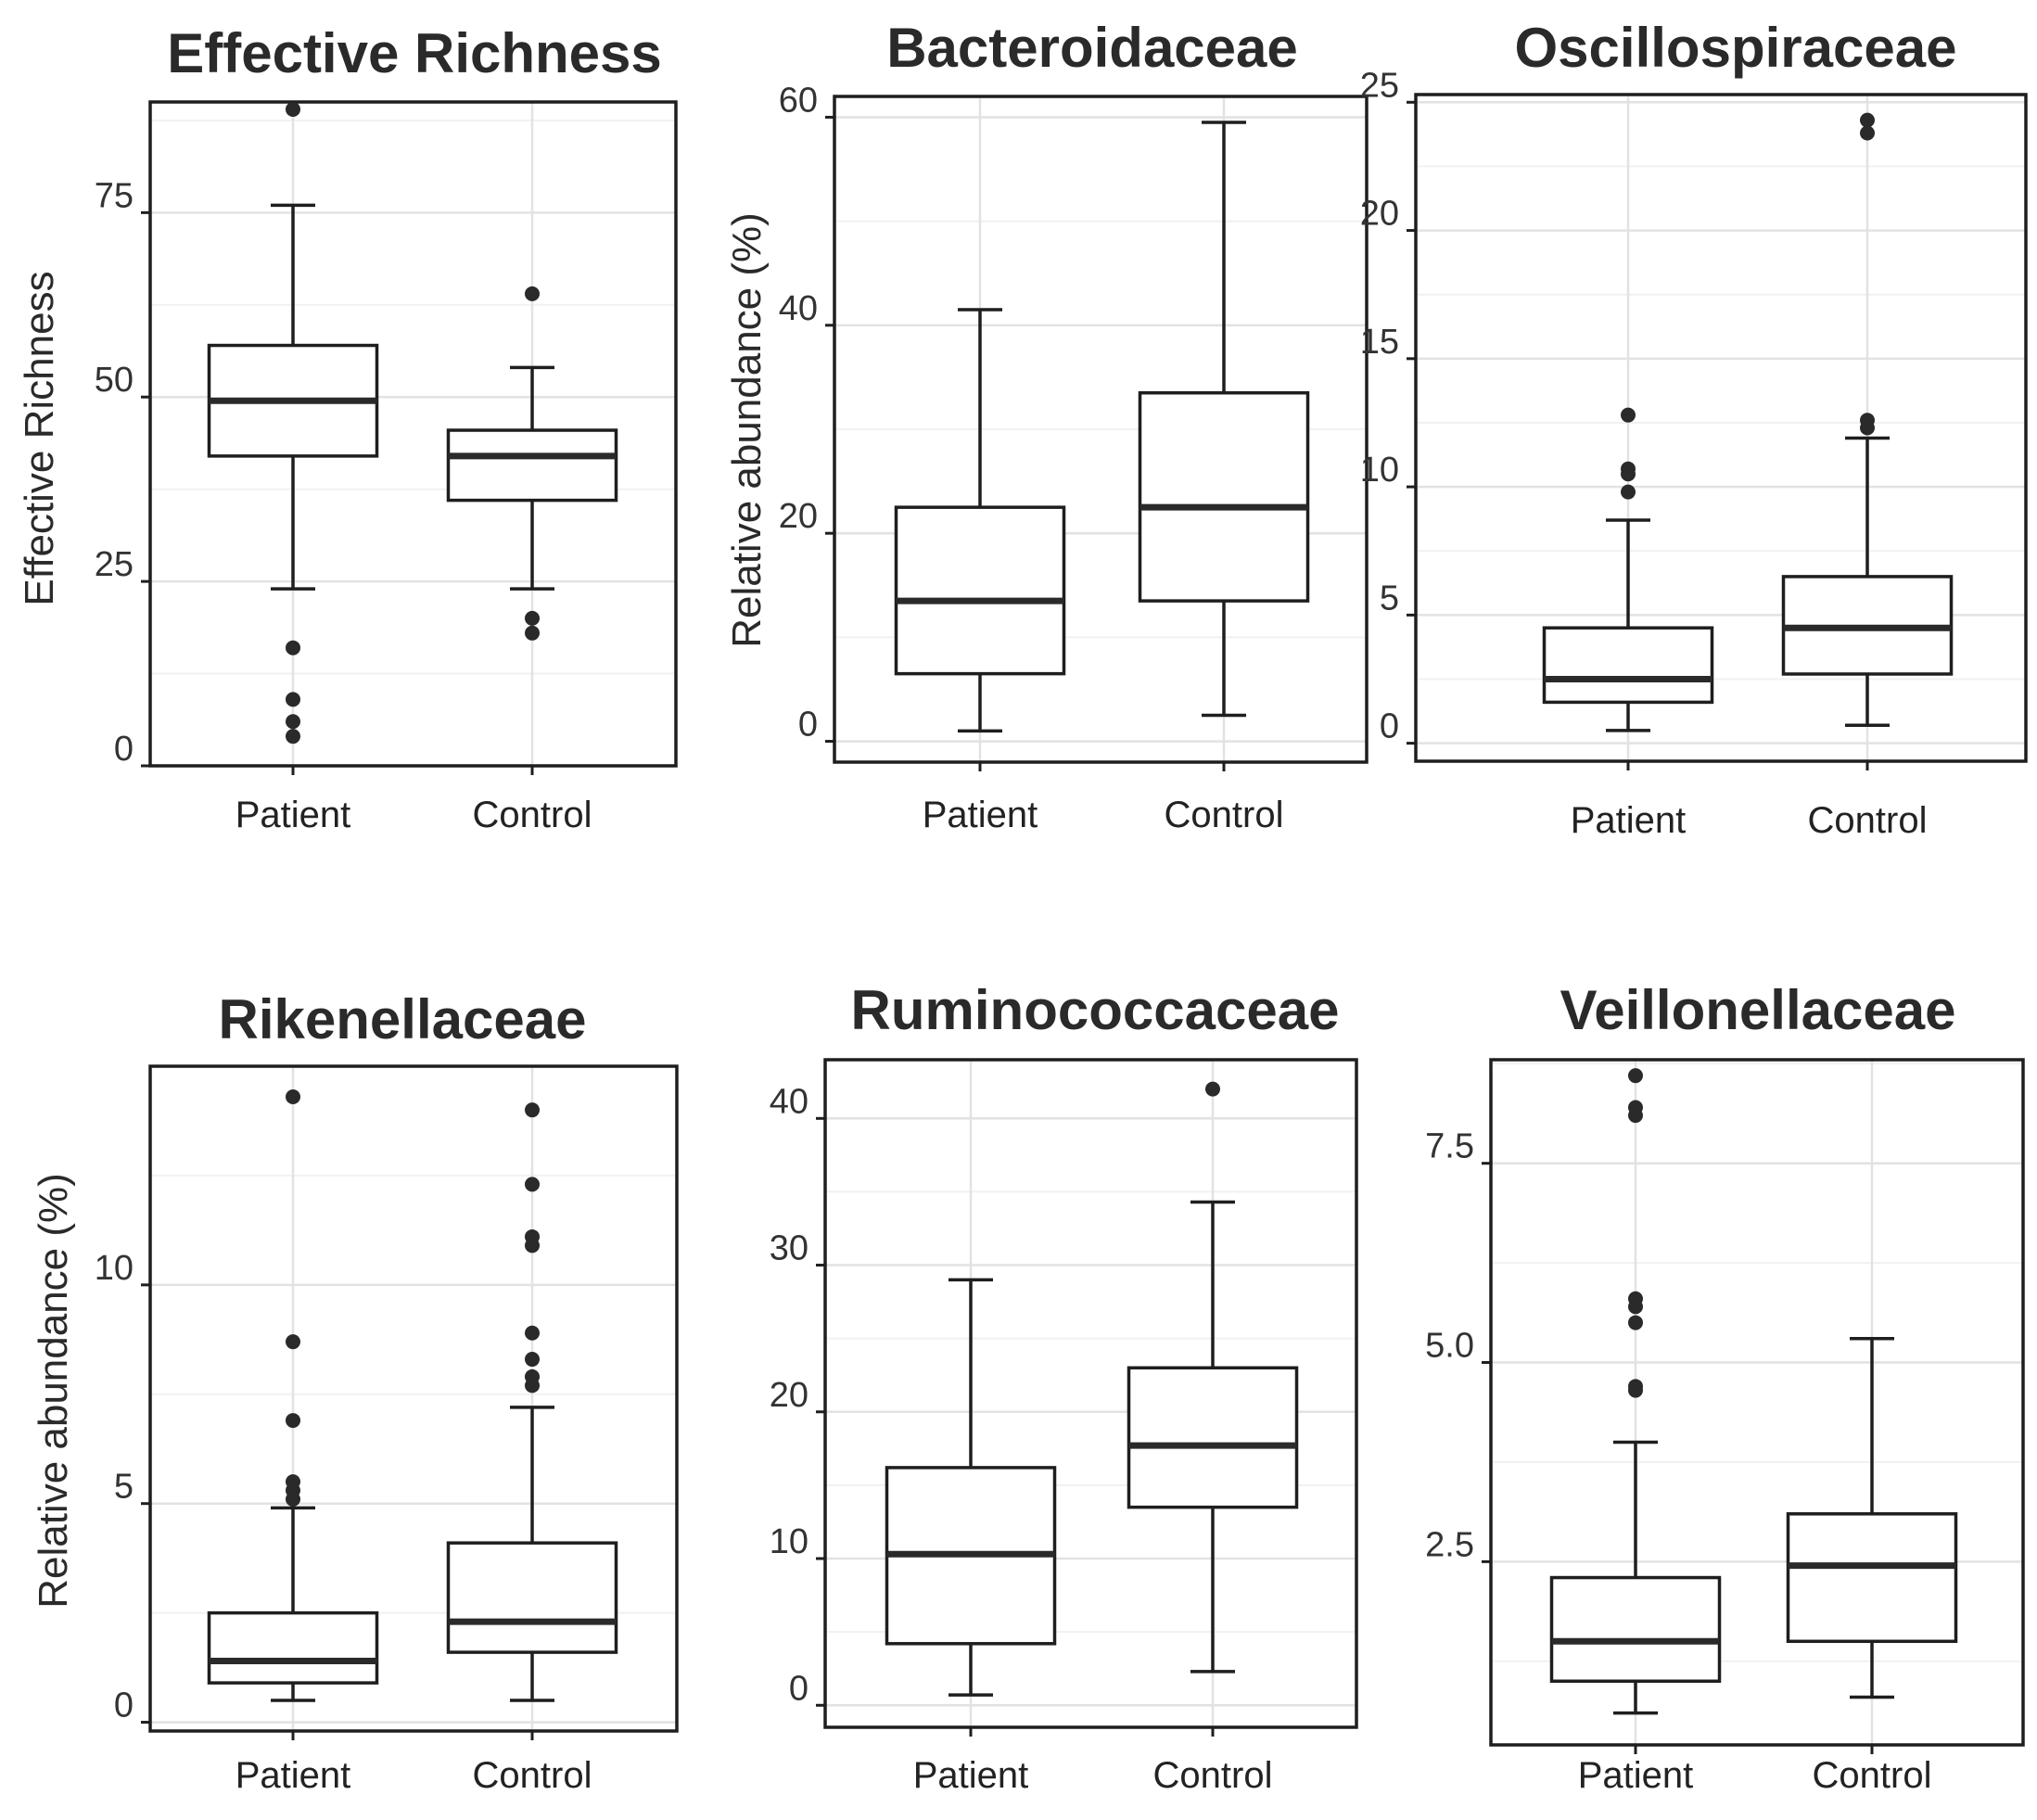  What do you see at coordinates (403, 1019) in the screenshot?
I see `panel-title: Rikenellaceae` at bounding box center [403, 1019].